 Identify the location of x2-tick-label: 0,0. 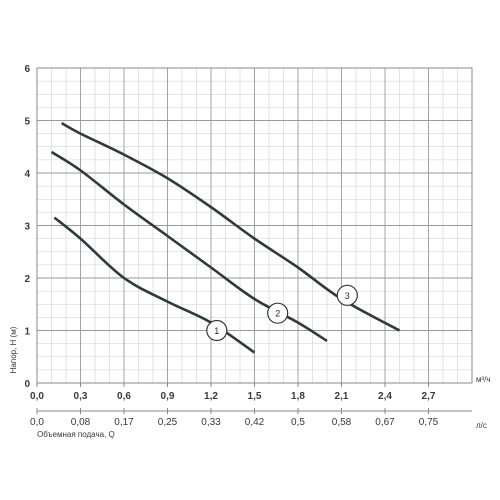
(37, 422).